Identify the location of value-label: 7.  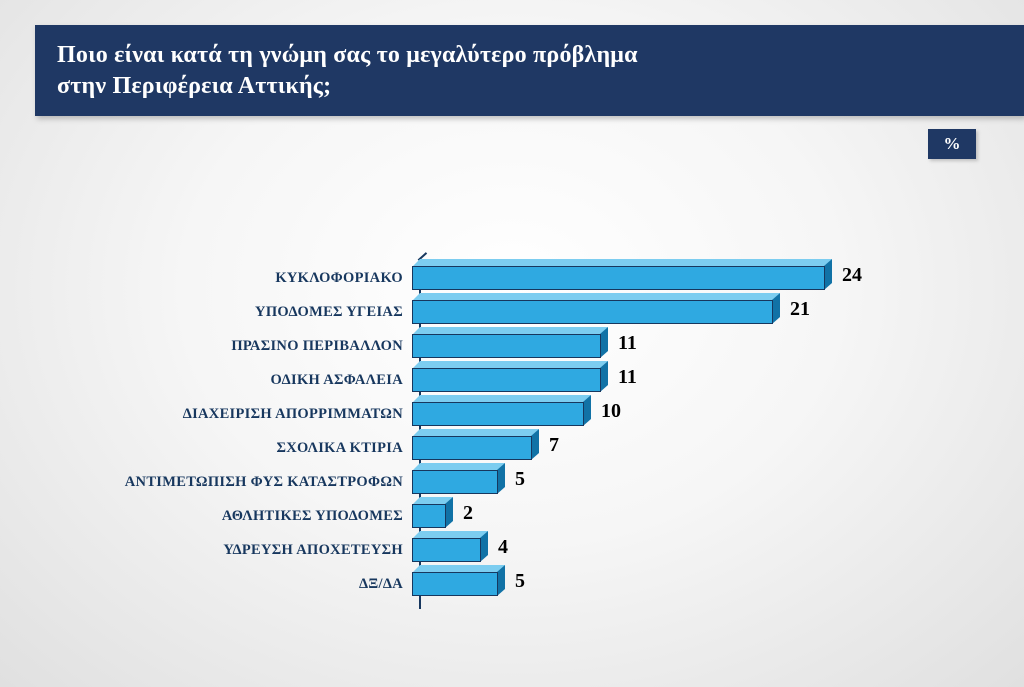
(554, 445).